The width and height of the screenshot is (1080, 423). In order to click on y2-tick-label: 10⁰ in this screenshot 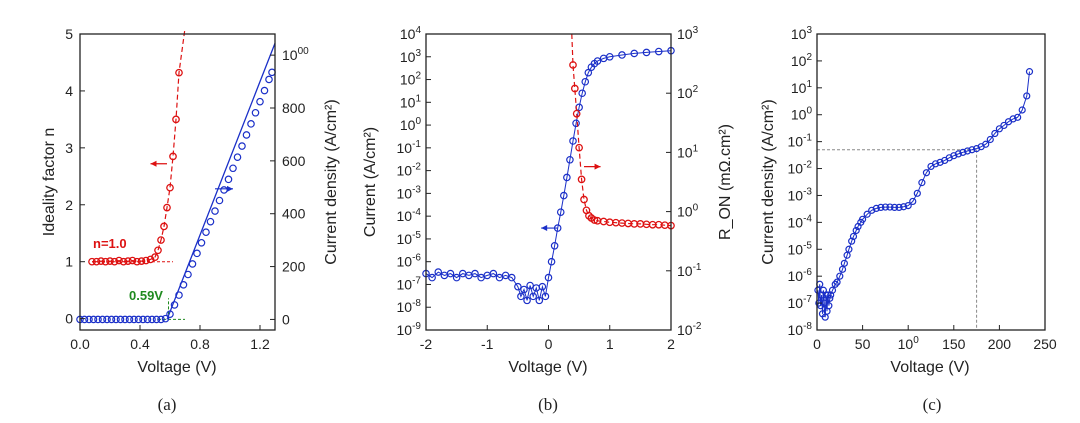, I will do `click(688, 211)`.